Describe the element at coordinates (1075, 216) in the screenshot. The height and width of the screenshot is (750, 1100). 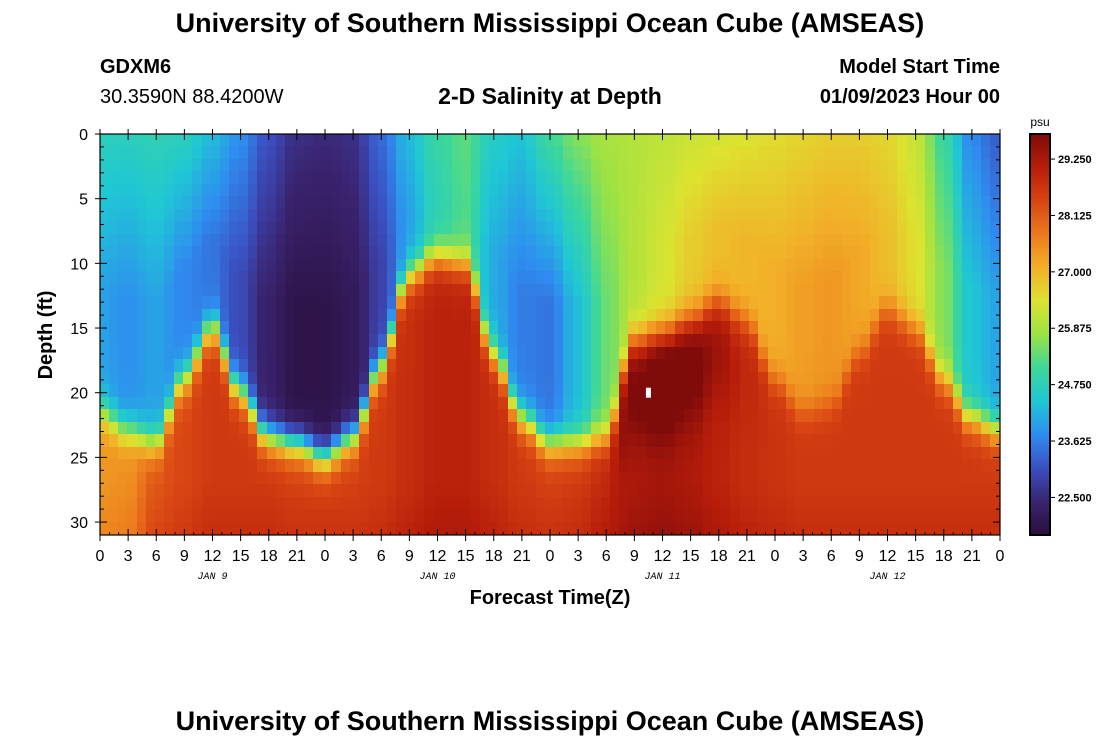
I see `colorbar-tick-label: 28.125` at that location.